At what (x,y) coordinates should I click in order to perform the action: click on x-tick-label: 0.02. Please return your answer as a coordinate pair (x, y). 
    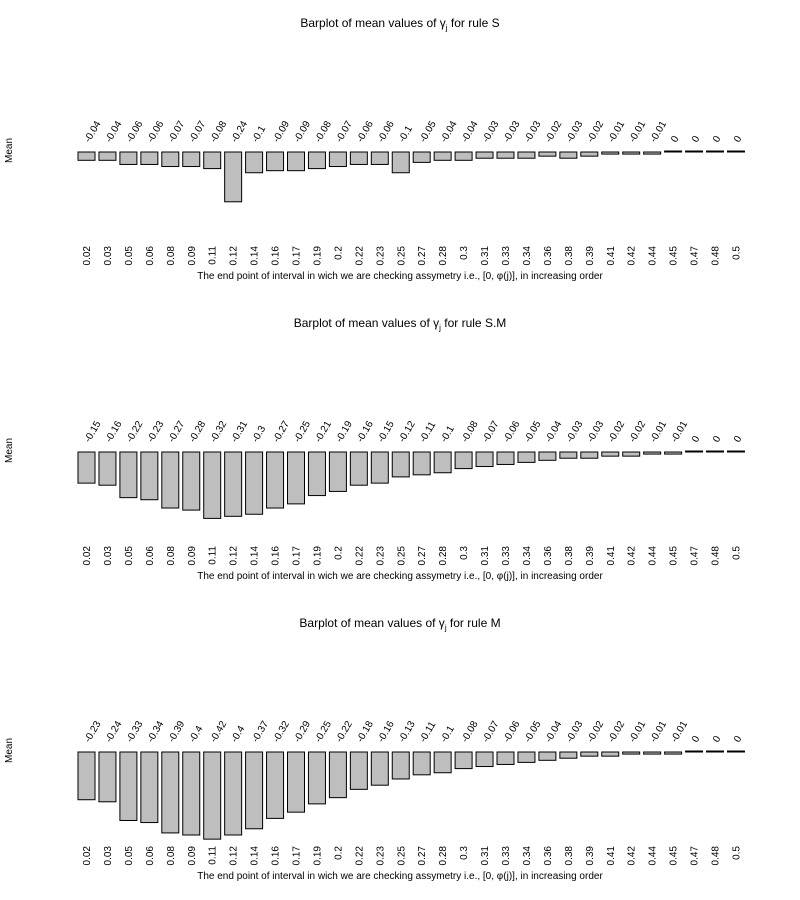
    Looking at the image, I should click on (87, 856).